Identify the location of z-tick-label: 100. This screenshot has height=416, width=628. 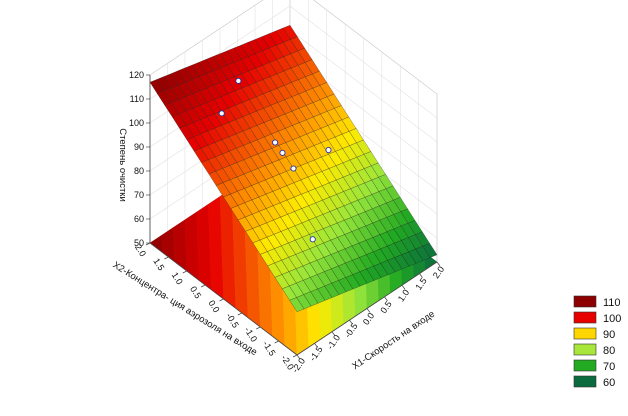
(136, 123).